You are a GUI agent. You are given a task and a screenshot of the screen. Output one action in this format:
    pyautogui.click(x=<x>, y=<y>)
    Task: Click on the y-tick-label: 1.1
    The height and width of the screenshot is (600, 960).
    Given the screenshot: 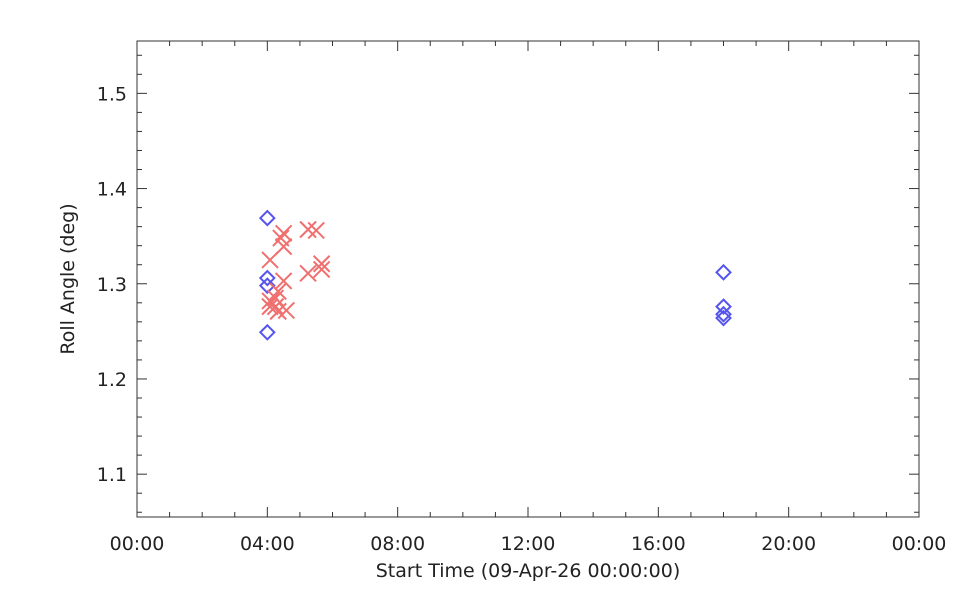 What is the action you would take?
    pyautogui.click(x=112, y=475)
    